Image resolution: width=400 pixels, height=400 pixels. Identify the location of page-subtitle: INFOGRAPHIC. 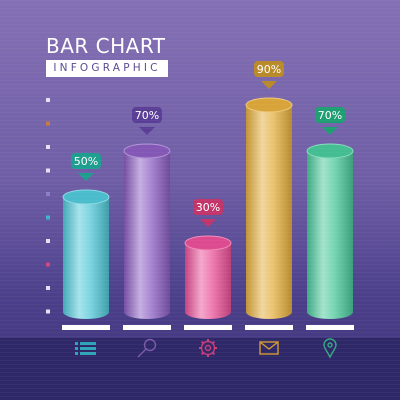
(107, 68).